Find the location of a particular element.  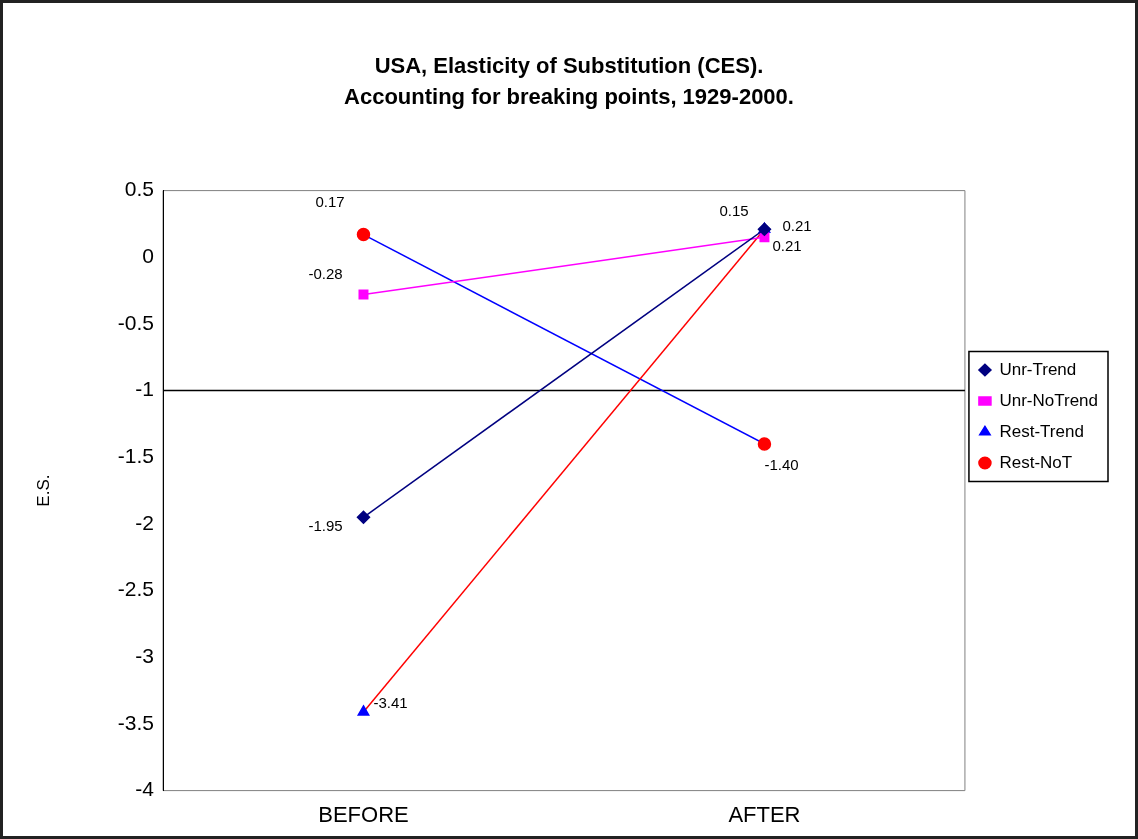

legend-label: Unr-NoTrend is located at coordinates (1049, 400).